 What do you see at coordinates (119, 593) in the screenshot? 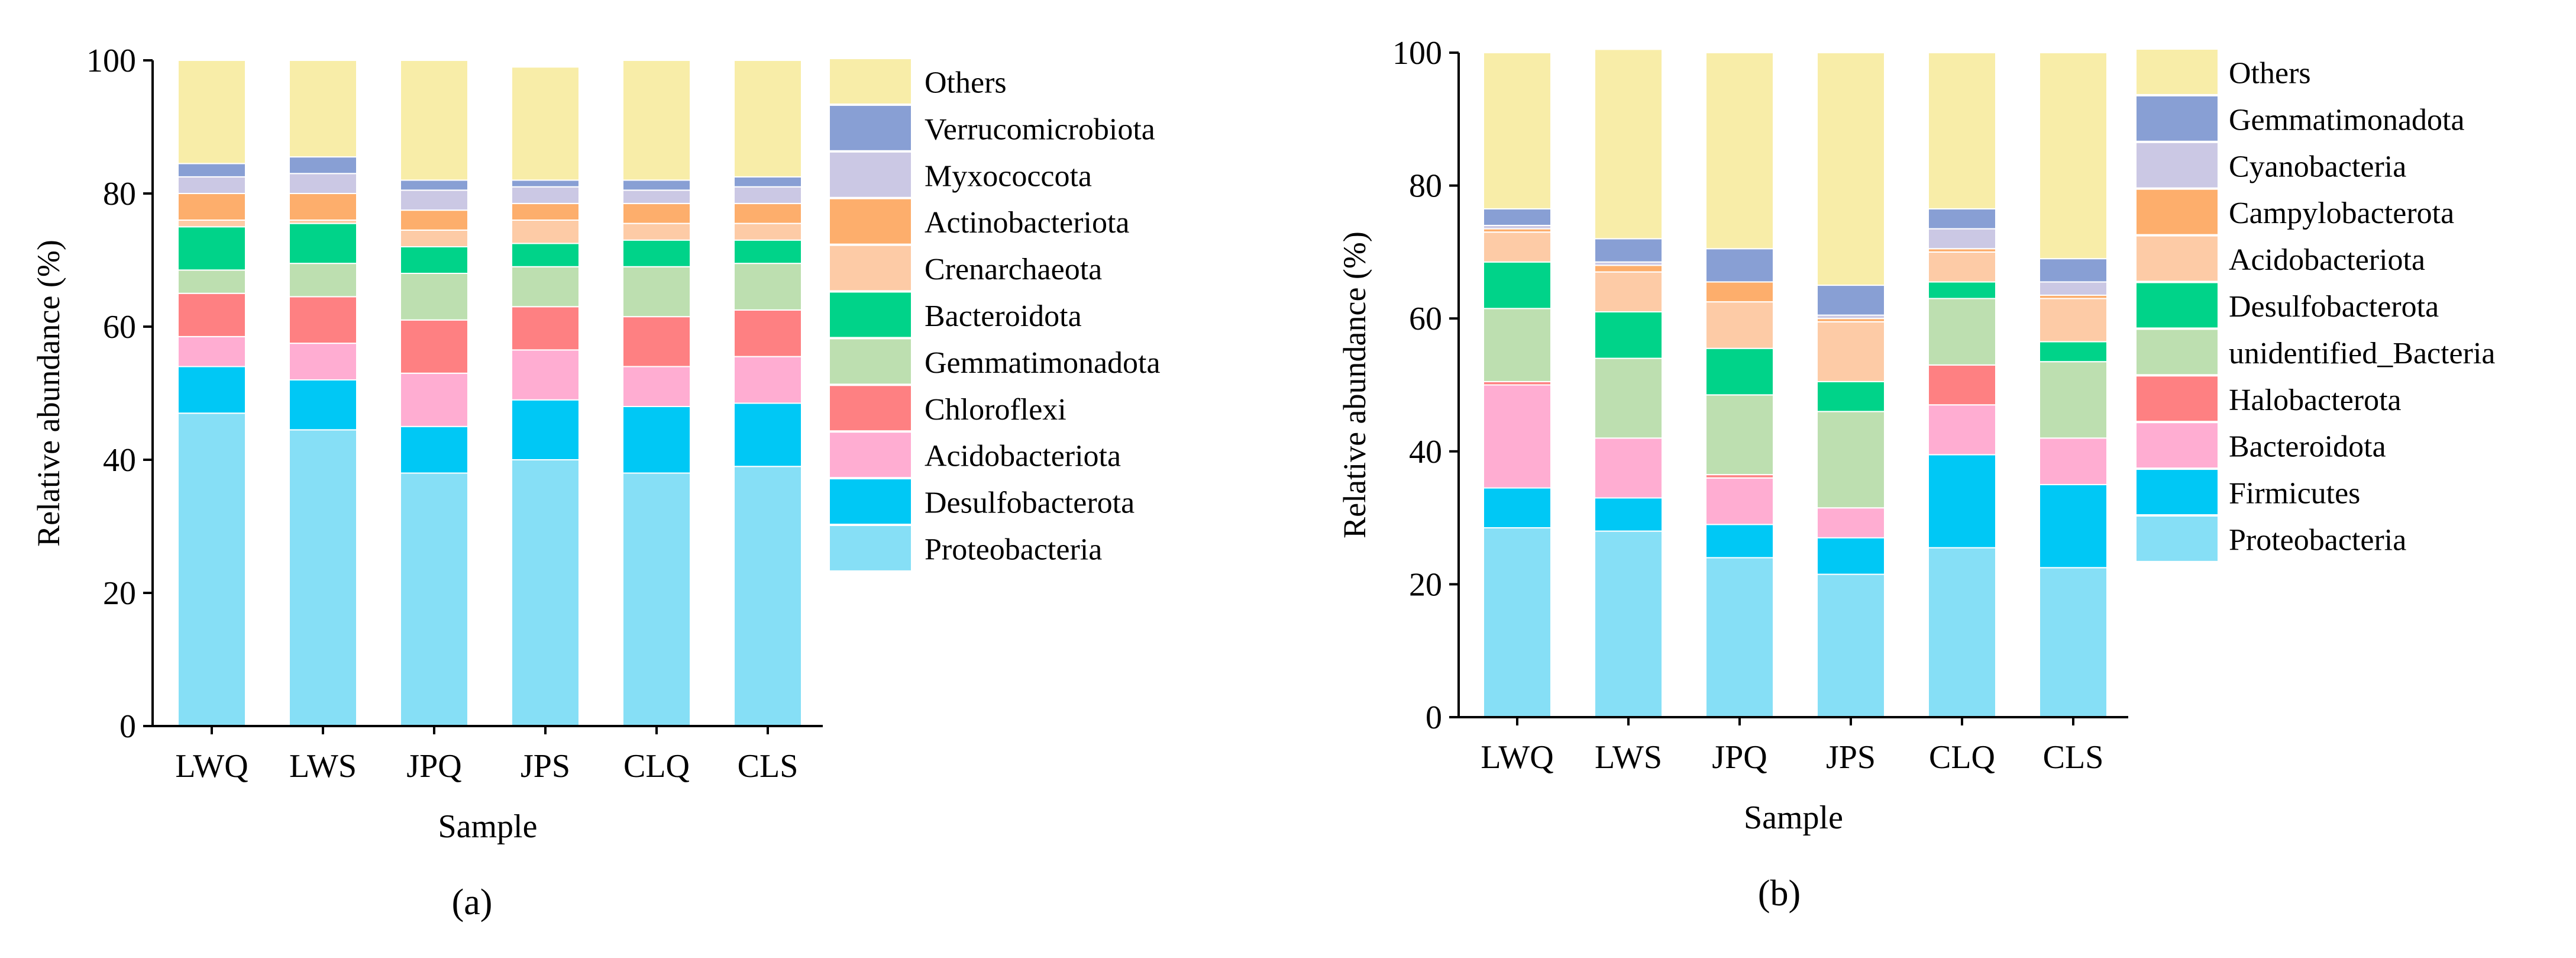
I see `y-tick-label: 20` at bounding box center [119, 593].